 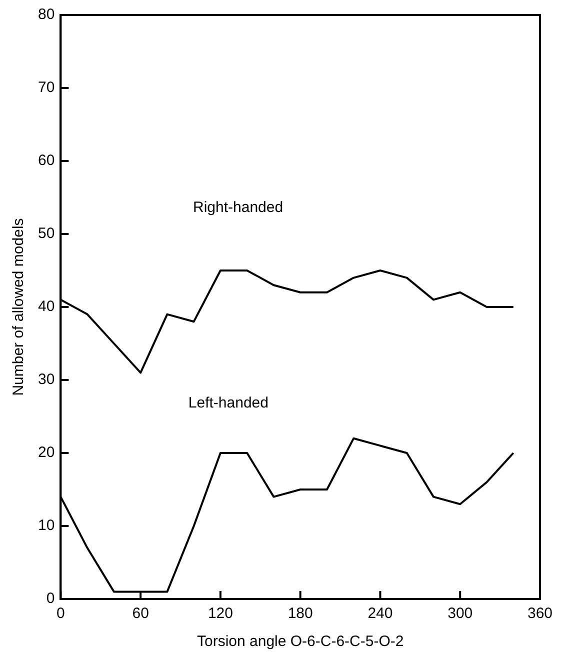 I want to click on y-tick-label: 70, so click(x=46, y=87).